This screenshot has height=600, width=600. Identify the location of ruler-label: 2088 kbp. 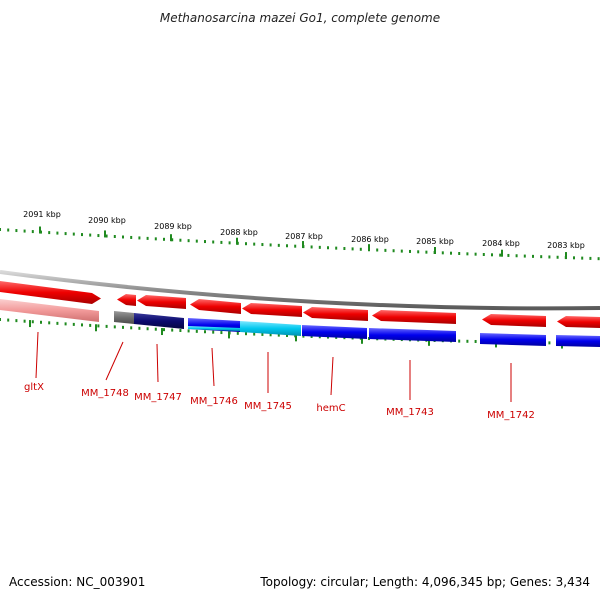
(239, 232).